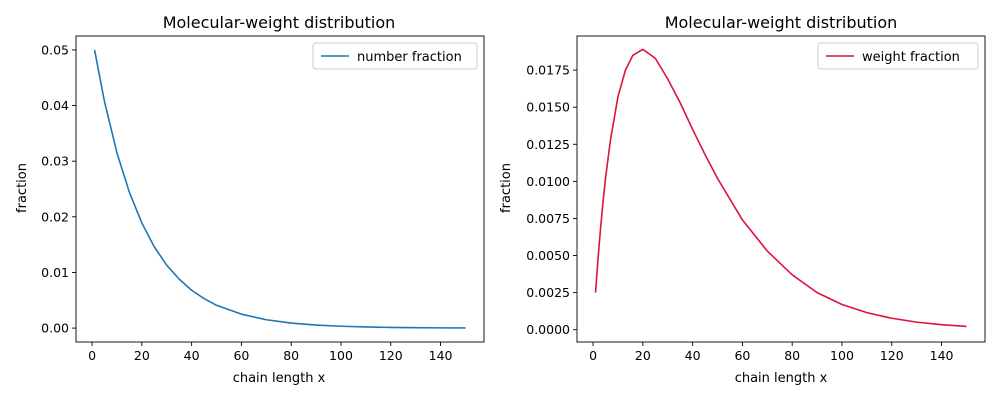  I want to click on y-tick-label: 0.0000, so click(548, 329).